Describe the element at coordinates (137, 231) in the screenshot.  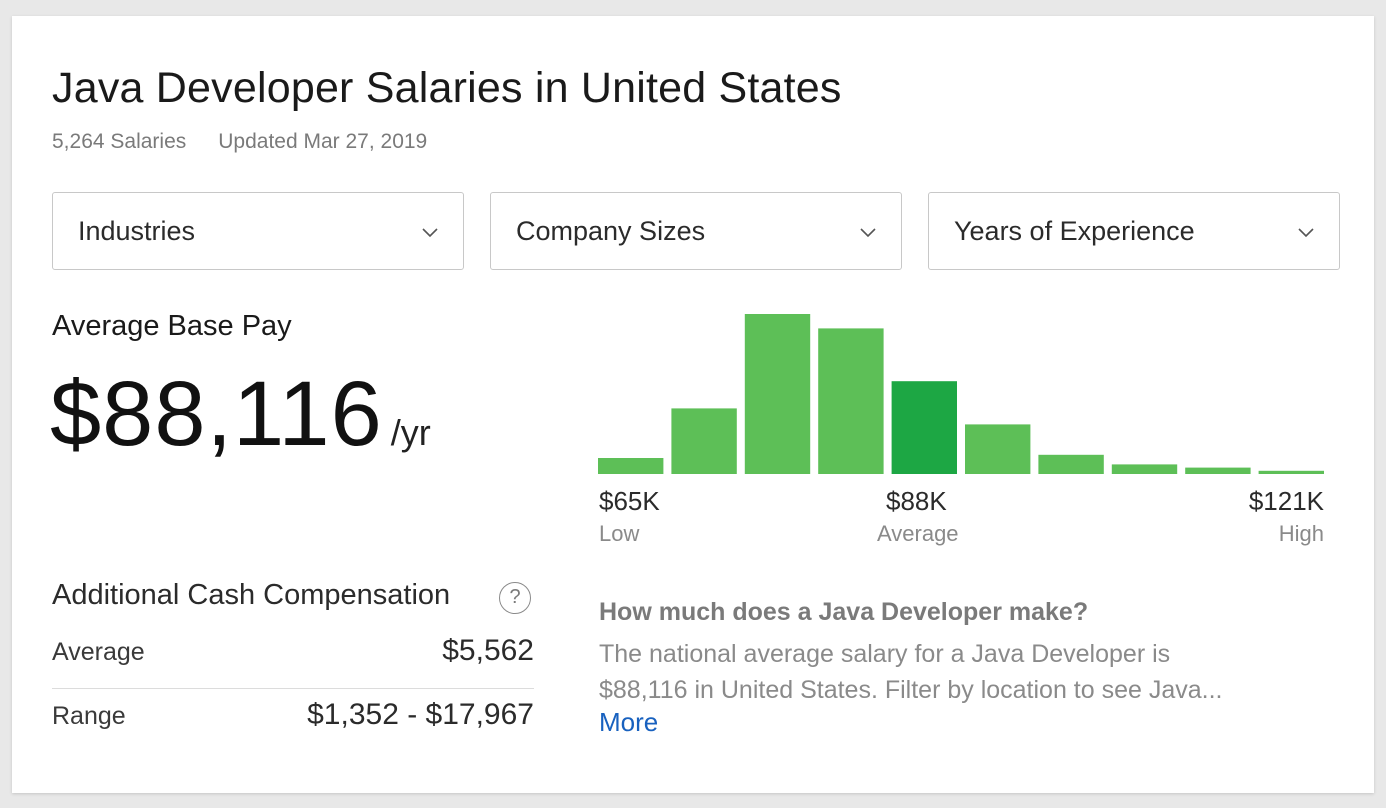
I see `industries-dropdown-label: Industries` at that location.